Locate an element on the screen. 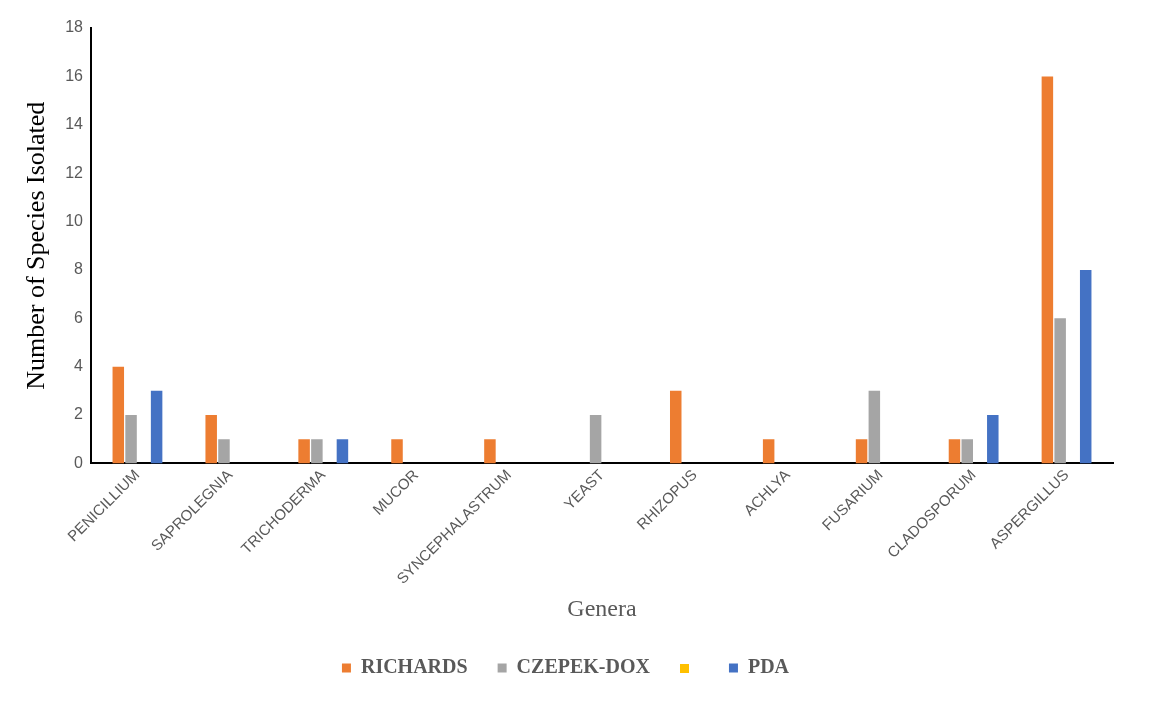 Image resolution: width=1155 pixels, height=711 pixels. legend-label: RICHARDS is located at coordinates (414, 666).